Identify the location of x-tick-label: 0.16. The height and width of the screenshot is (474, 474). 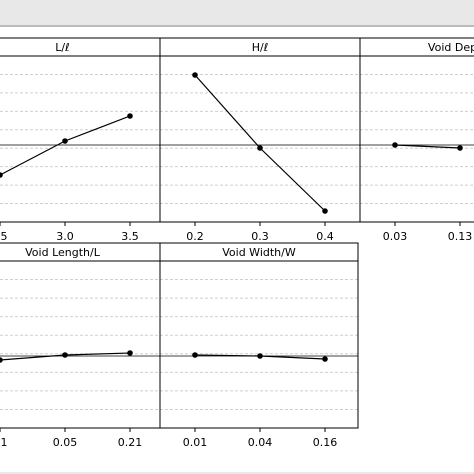
(325, 442).